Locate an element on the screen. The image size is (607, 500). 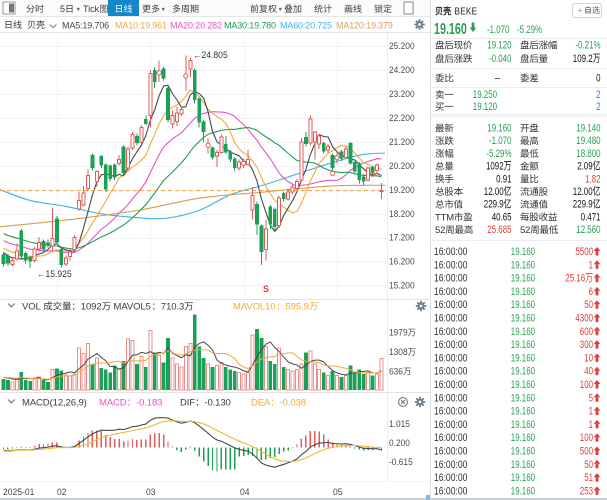
svg-text: 600 is located at coordinates (586, 332).